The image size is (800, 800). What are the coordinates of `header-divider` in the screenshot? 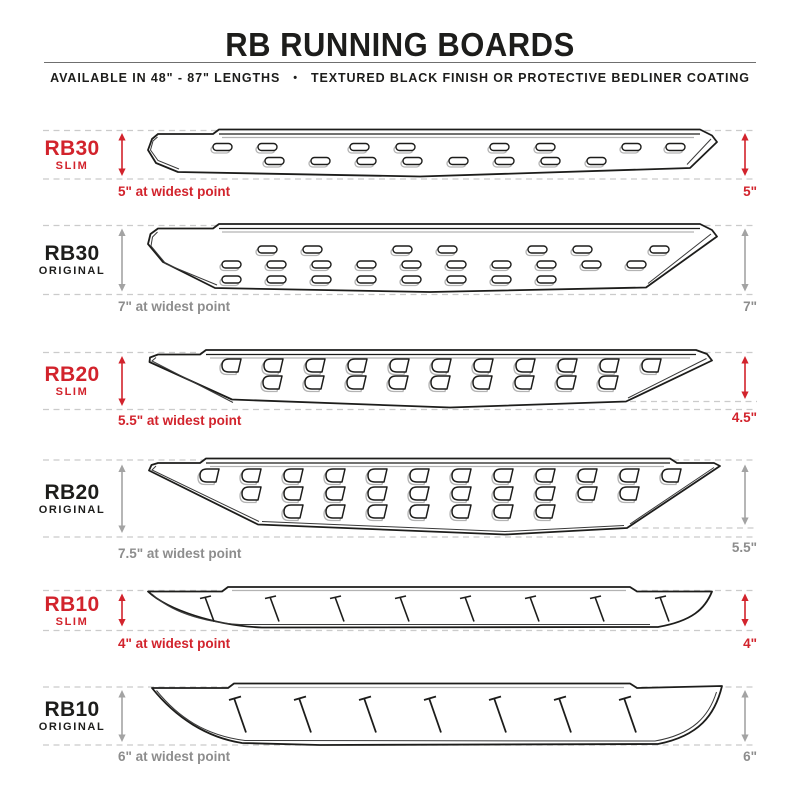 It's located at (400, 62).